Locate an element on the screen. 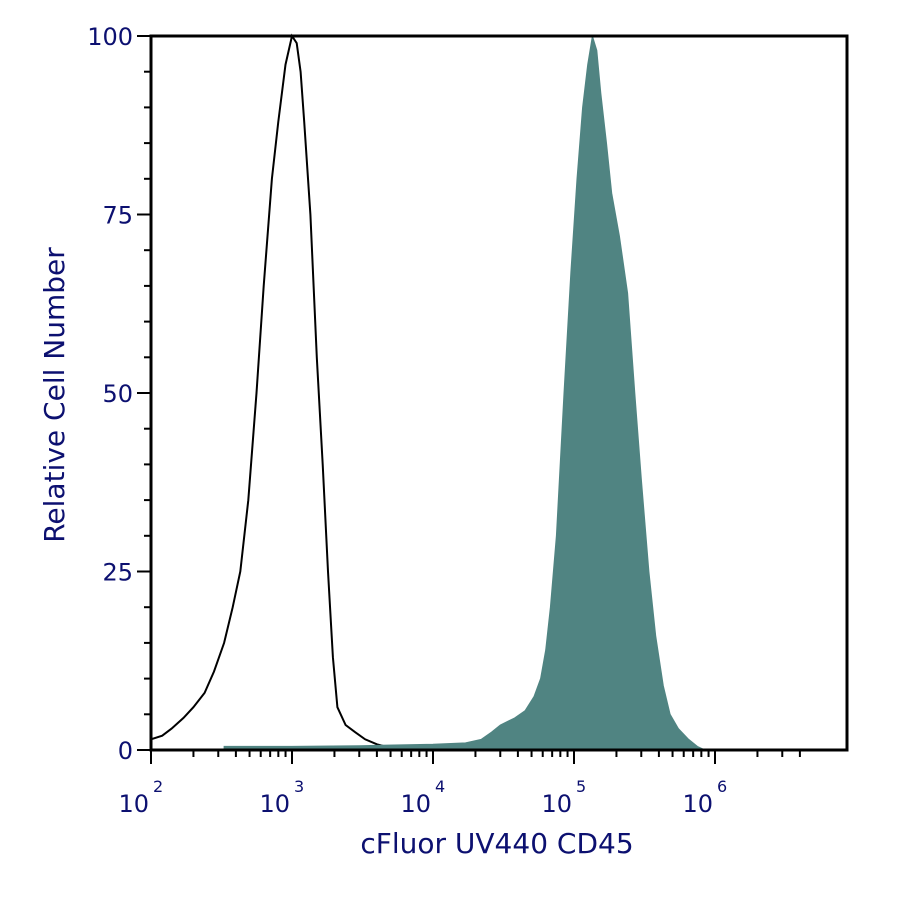  x-tick-label-exponent: 4 is located at coordinates (440, 786).